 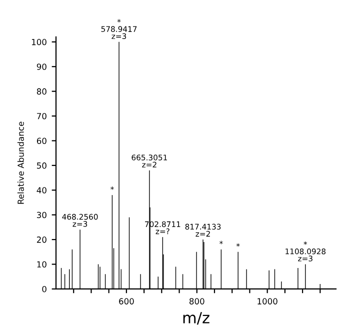 I want to click on y-tick-label: 50, so click(x=41, y=165).